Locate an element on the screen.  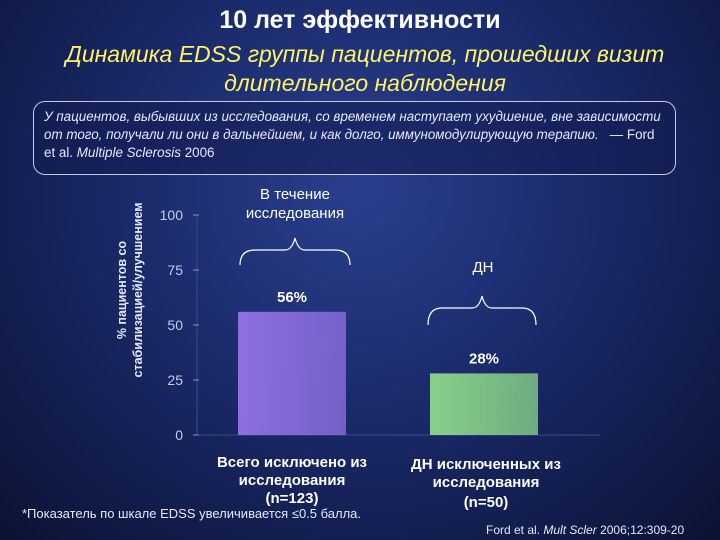
y-tick-label: 50 is located at coordinates (175, 325).